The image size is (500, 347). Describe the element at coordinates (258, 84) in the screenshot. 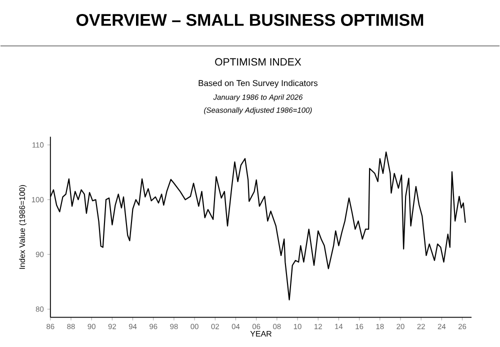

I see `text: Based on Ten Survey Indicators` at that location.